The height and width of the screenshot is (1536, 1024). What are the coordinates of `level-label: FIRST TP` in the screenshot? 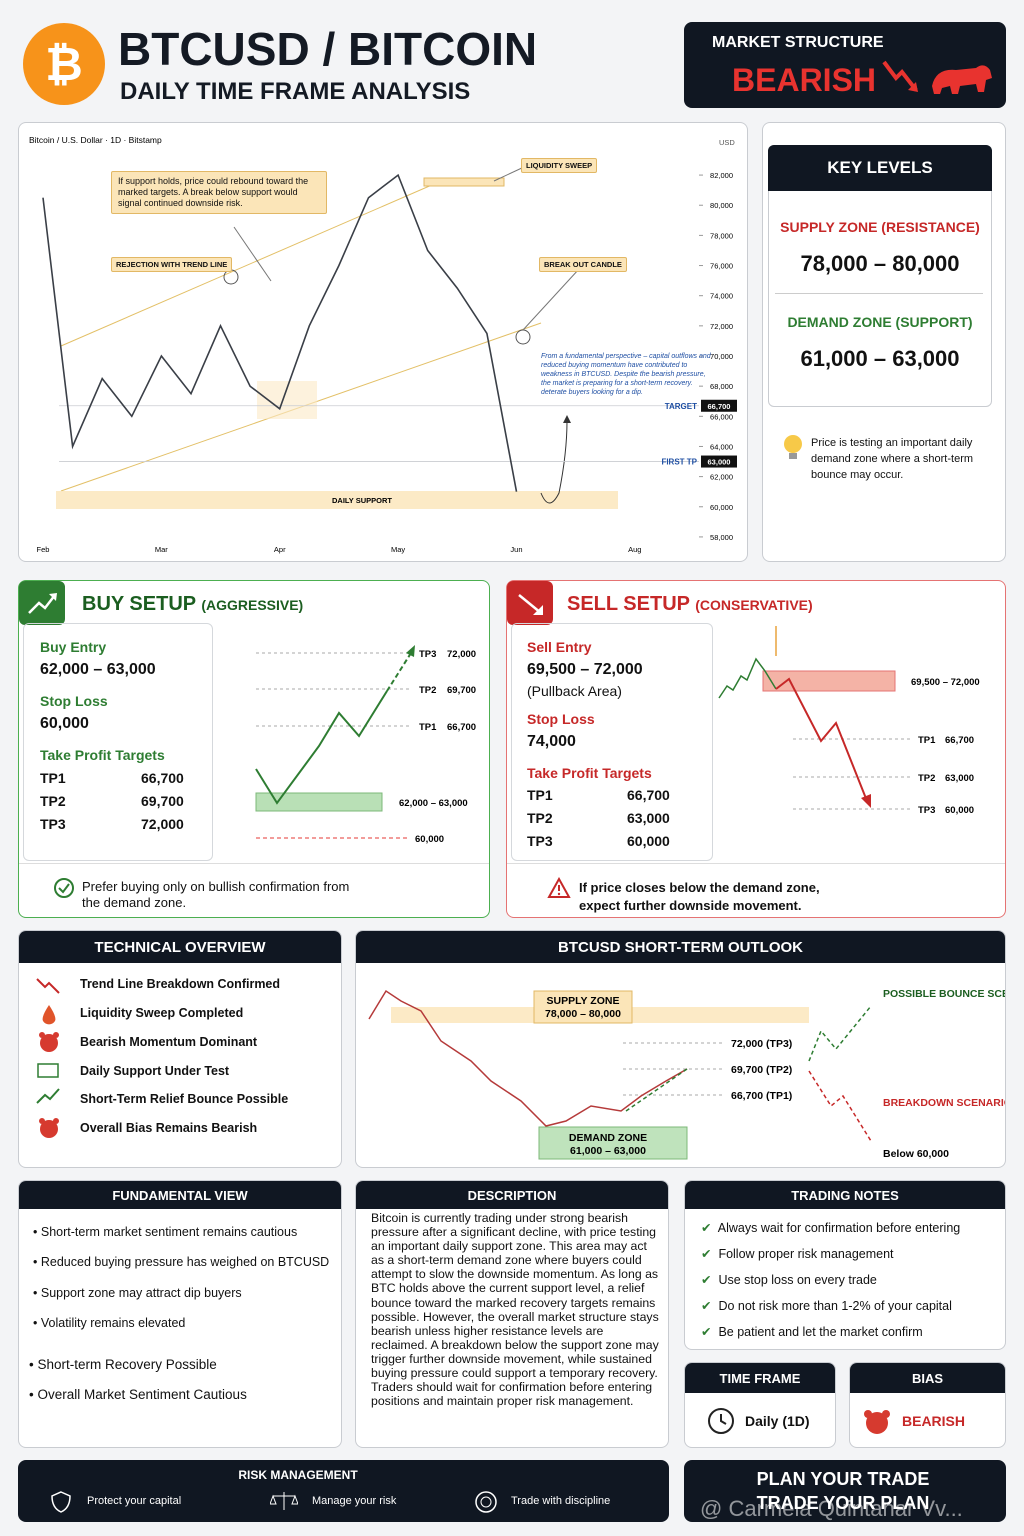 It's located at (679, 462).